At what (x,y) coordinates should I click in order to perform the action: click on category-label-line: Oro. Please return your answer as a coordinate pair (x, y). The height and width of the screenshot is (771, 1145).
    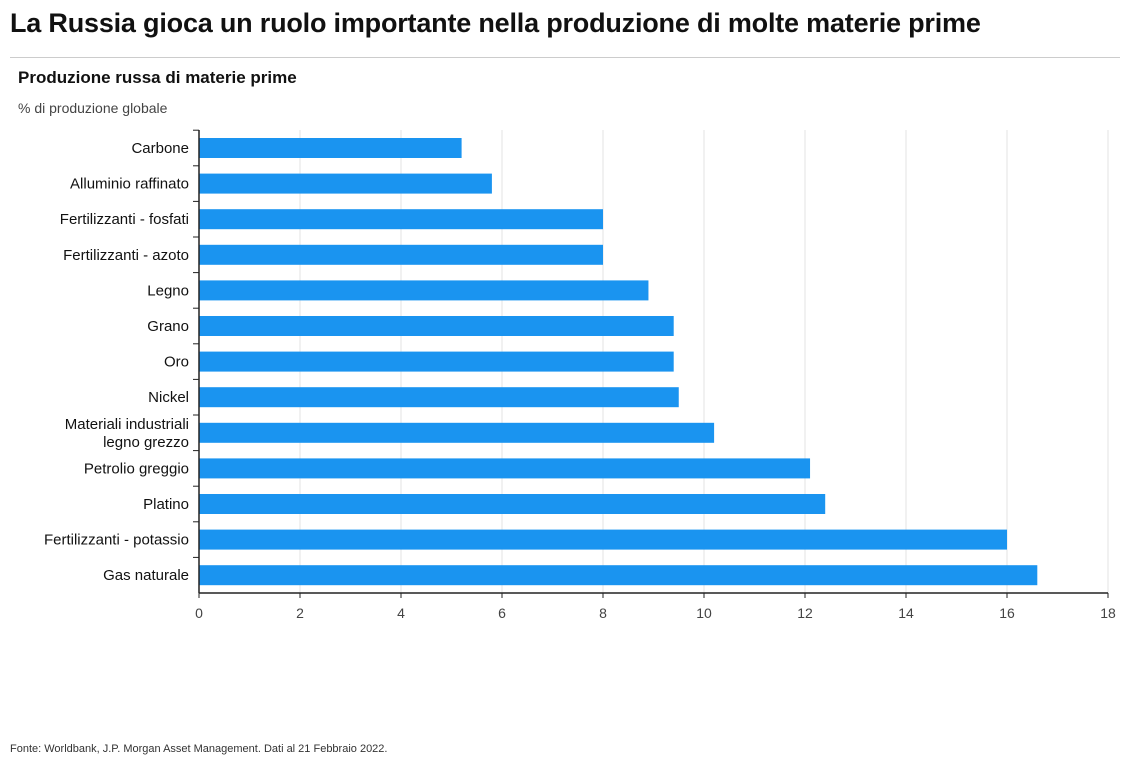
    Looking at the image, I should click on (176, 362).